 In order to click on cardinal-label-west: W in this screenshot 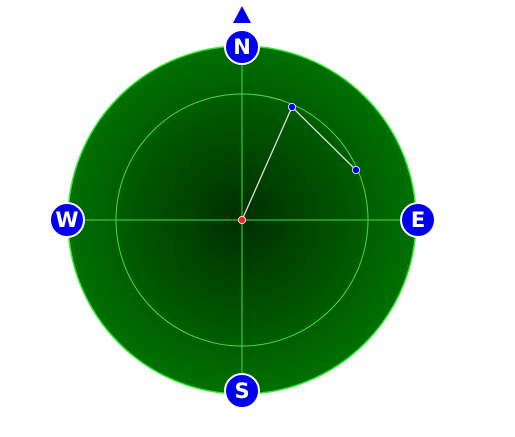, I will do `click(66, 220)`.